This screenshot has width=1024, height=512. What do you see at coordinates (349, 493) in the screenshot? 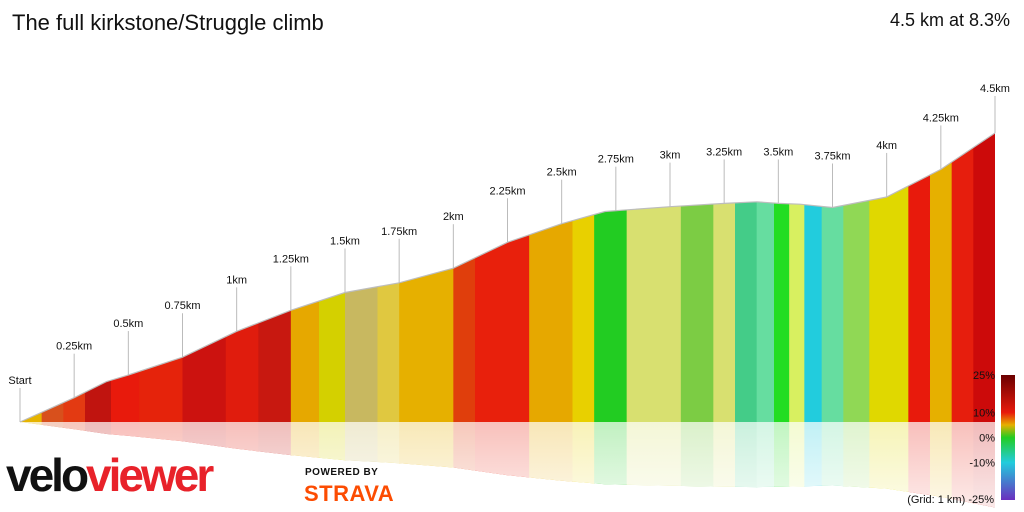
I see `strava-logo: STRAVA` at bounding box center [349, 493].